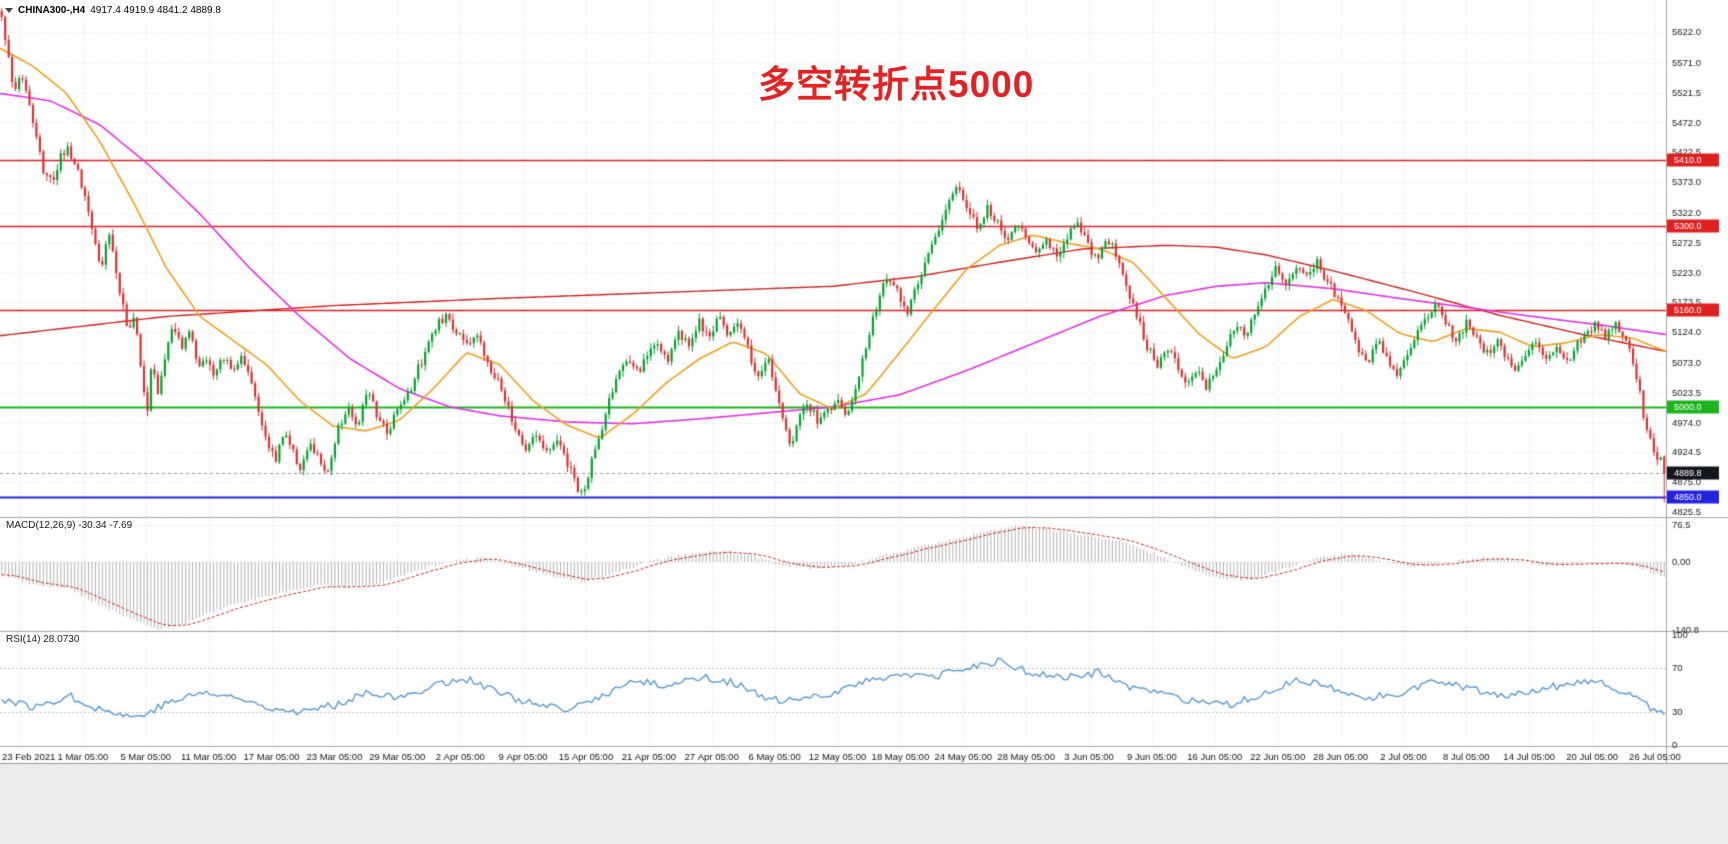 This screenshot has width=1728, height=844. I want to click on macd-indicator-label: MACD(12,26,9) -30.34 -7.69, so click(69, 525).